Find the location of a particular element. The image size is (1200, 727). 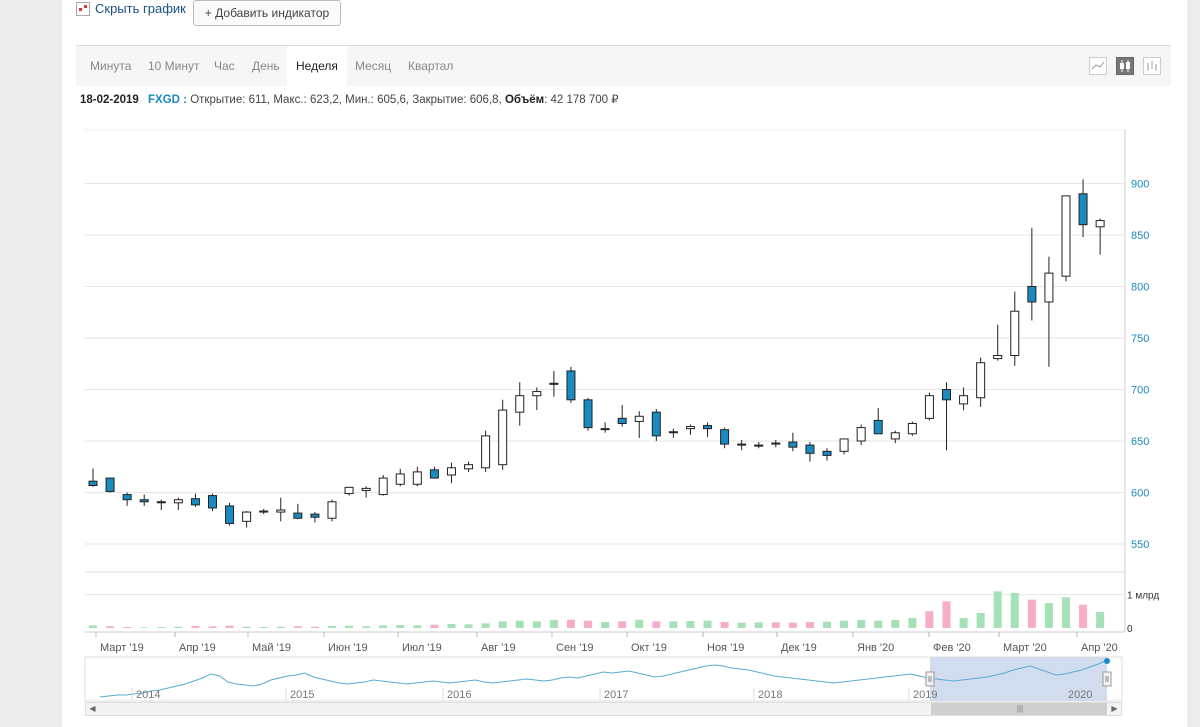

candlestick-button is located at coordinates (1125, 66).